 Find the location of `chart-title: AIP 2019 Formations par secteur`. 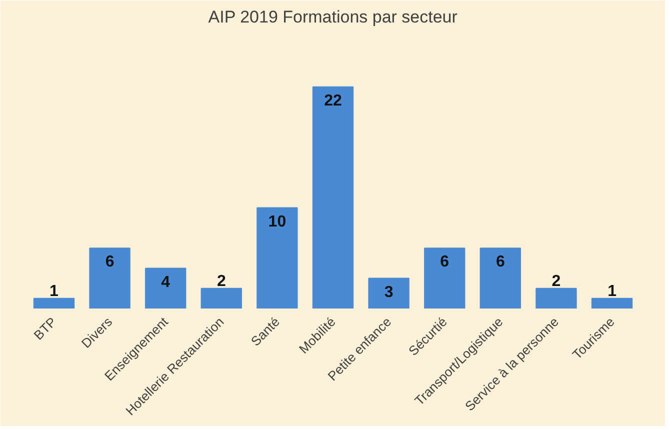

chart-title: AIP 2019 Formations par secteur is located at coordinates (333, 17).